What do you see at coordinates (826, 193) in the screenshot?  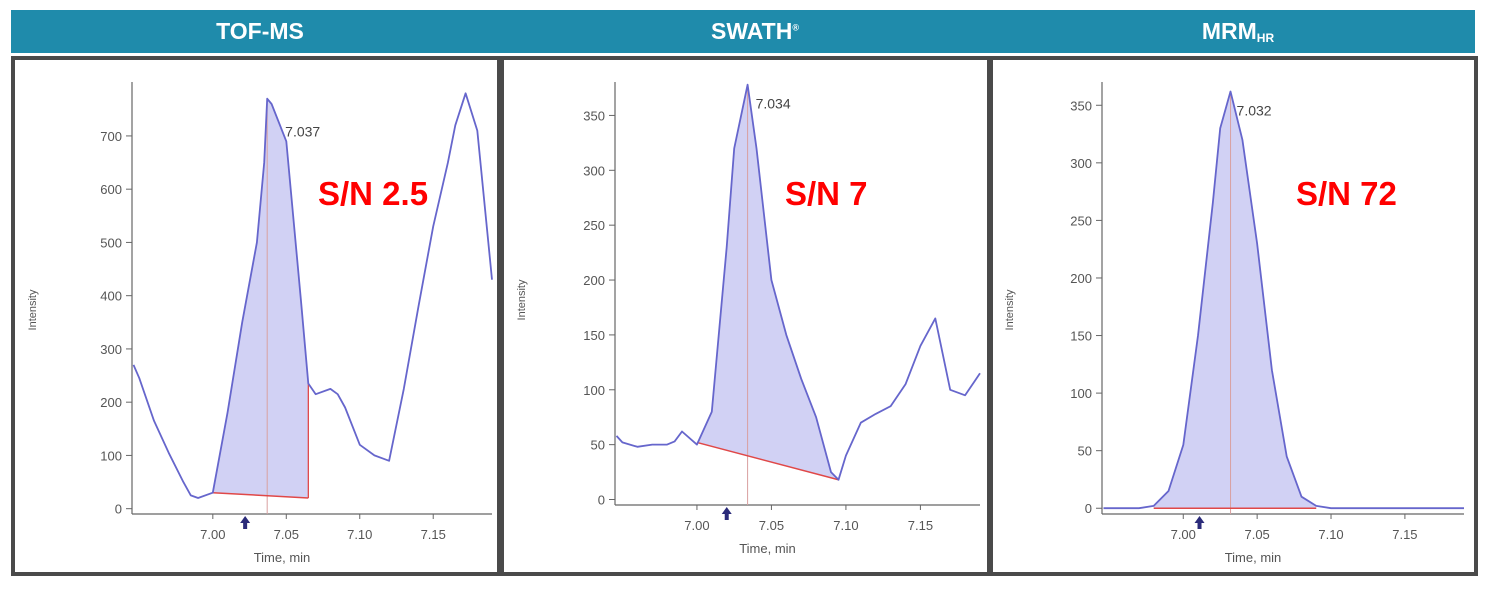 I see `signal-to-noise-label: S/N 7` at bounding box center [826, 193].